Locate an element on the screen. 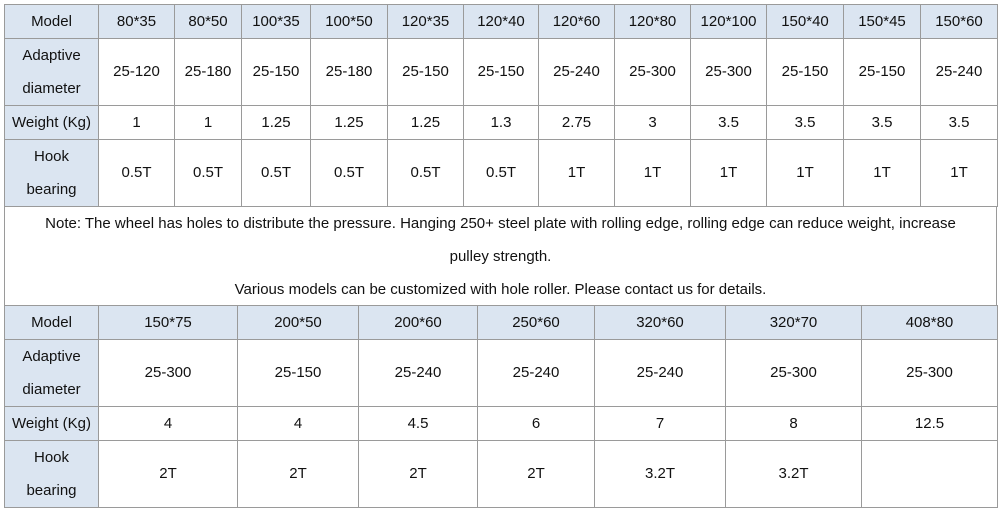 The height and width of the screenshot is (509, 1002). header-cell: 408*80 is located at coordinates (929, 322).